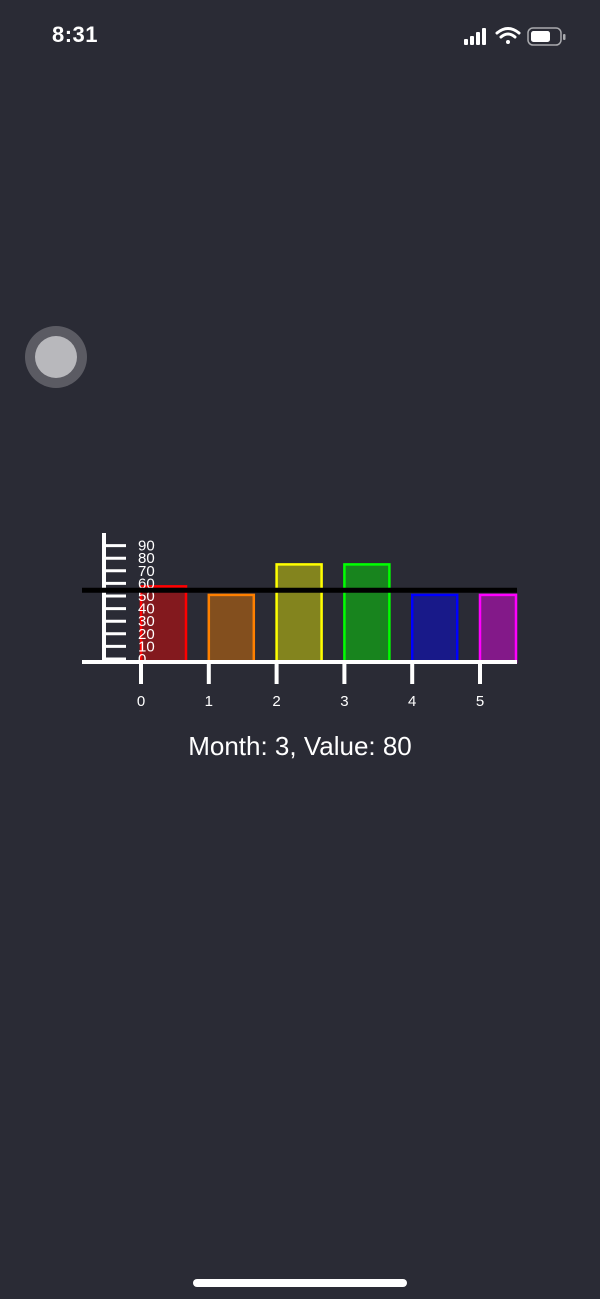  Describe the element at coordinates (209, 701) in the screenshot. I see `x-tick-label-1: 1` at that location.